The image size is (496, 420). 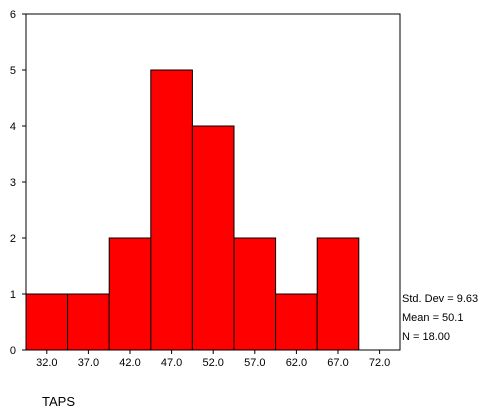 I want to click on x-tick-label: 62.0, so click(x=296, y=363).